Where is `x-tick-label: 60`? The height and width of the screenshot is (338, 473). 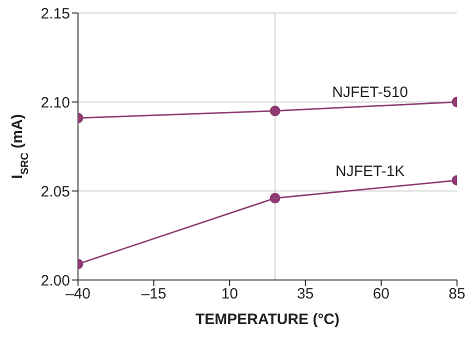
x-tick-label: 60 is located at coordinates (381, 294).